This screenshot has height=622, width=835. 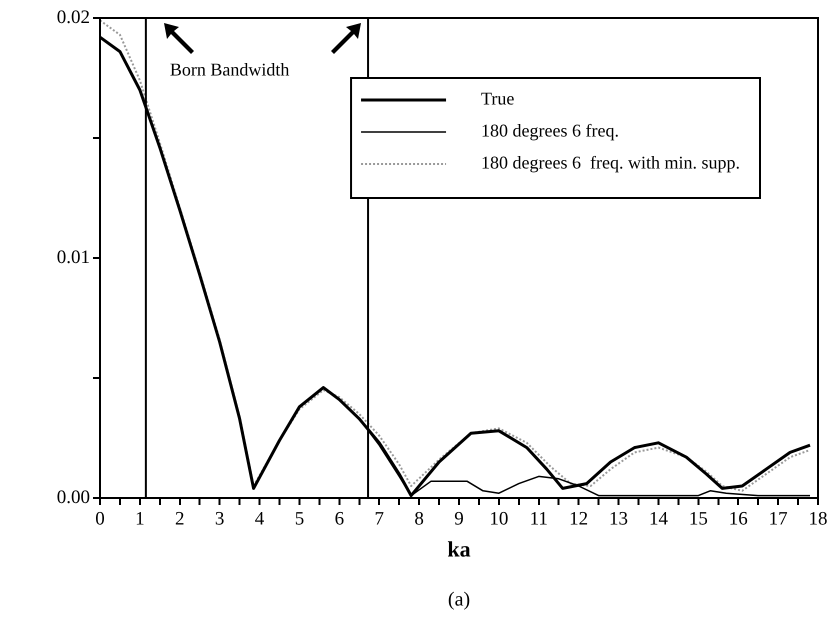 What do you see at coordinates (459, 519) in the screenshot?
I see `x-tick-label: 9` at bounding box center [459, 519].